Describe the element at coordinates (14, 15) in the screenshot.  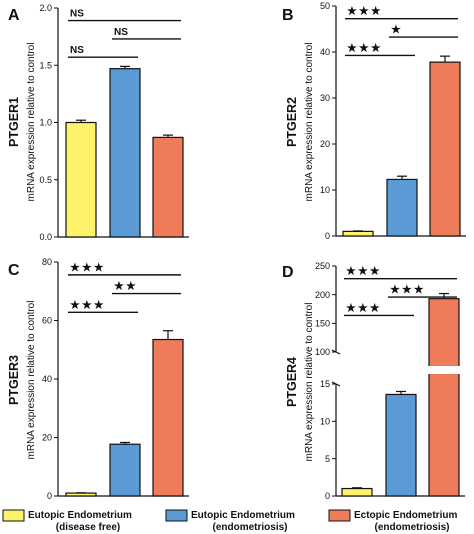
I see `panel-letter: A` at that location.